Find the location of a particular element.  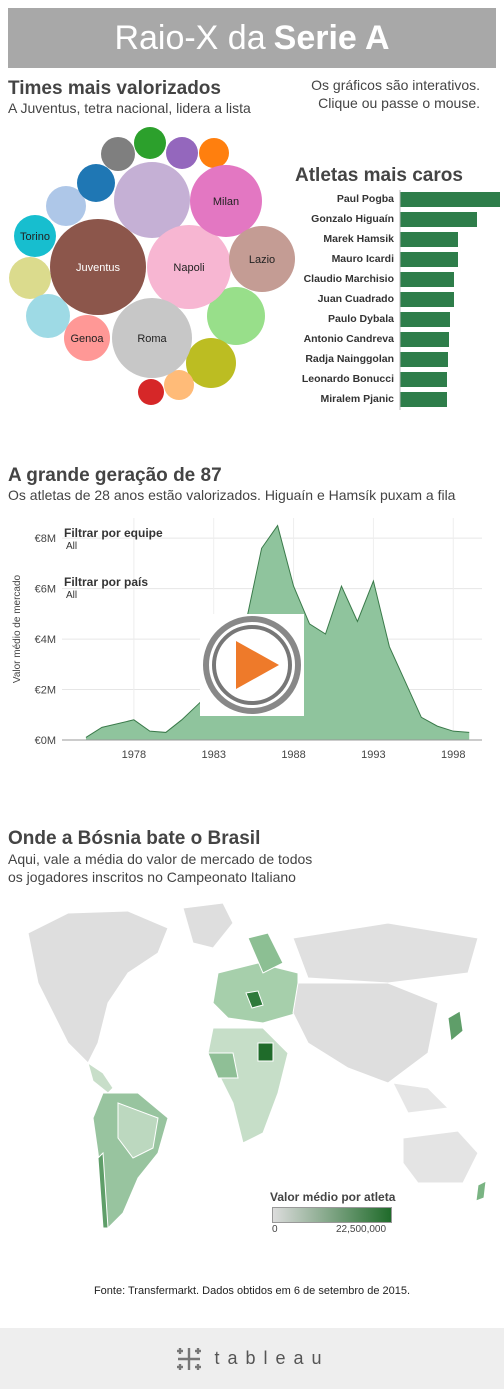

map-southeast-asia is located at coordinates (421, 1098).